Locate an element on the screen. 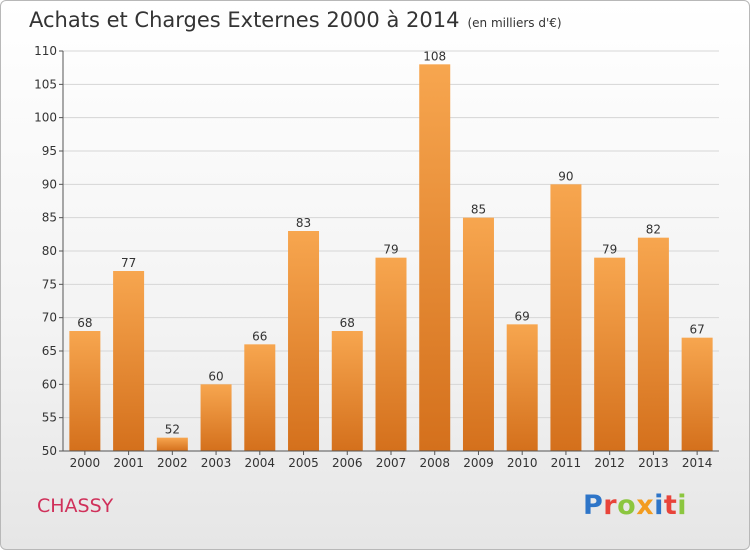  bar-2008 is located at coordinates (435, 258).